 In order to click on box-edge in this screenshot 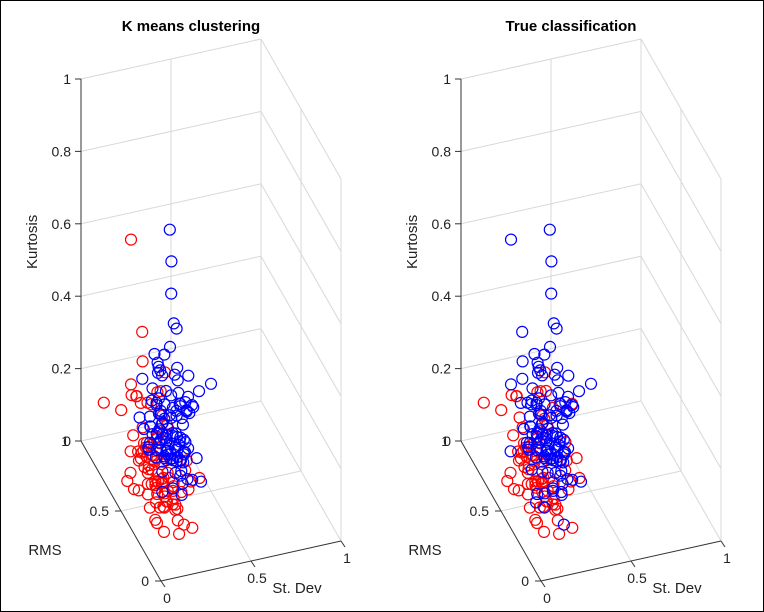, I will do `click(301, 471)`.